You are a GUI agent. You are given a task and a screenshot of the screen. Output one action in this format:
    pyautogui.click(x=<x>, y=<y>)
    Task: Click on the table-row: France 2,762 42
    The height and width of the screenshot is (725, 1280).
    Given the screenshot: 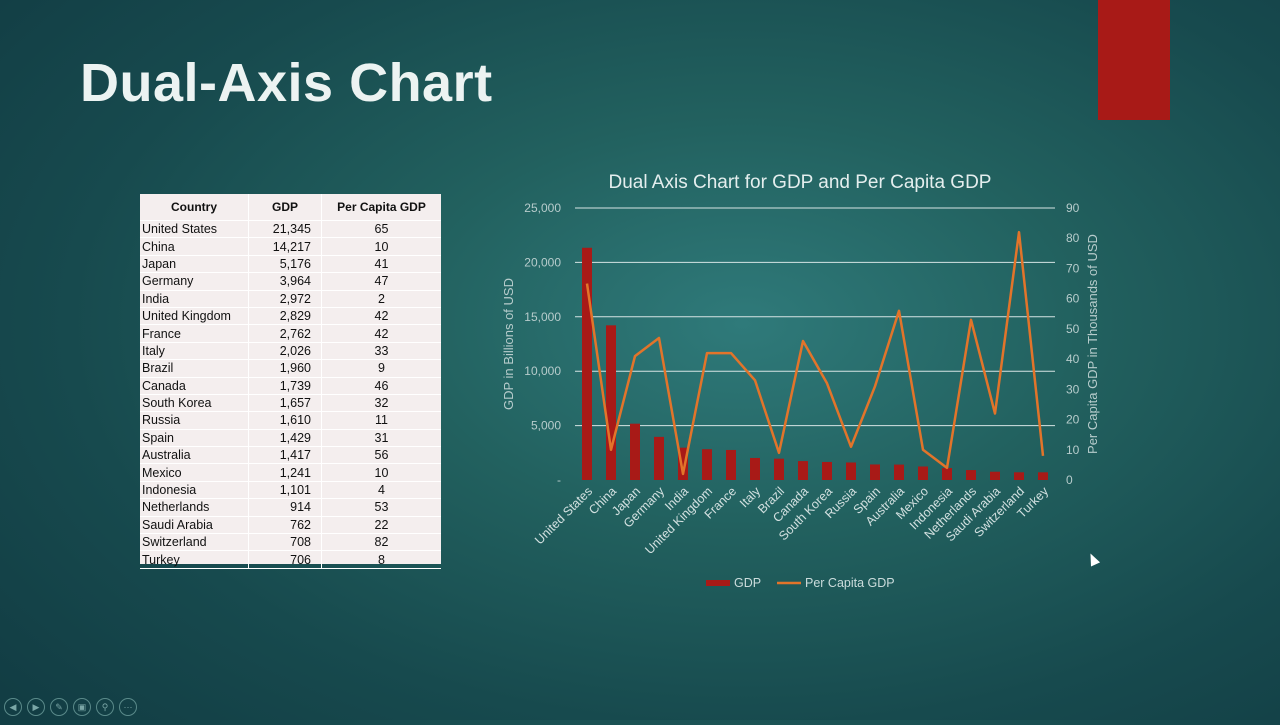 What is the action you would take?
    pyautogui.click(x=290, y=333)
    